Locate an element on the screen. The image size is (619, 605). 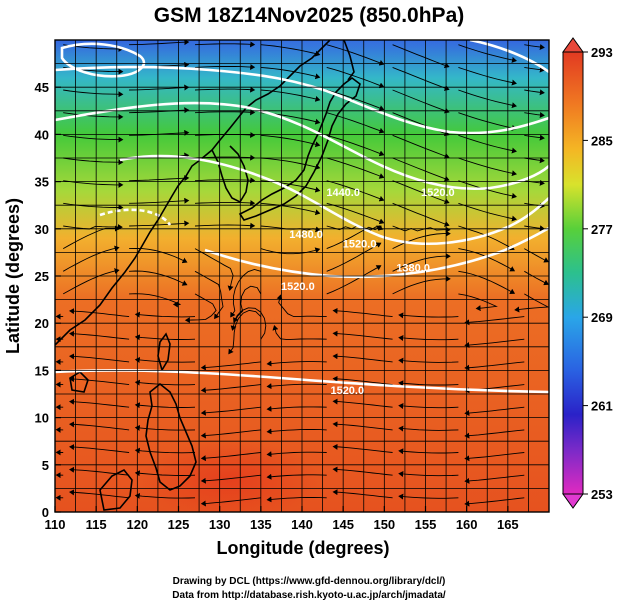
contour-label: 1380.0 is located at coordinates (413, 268).